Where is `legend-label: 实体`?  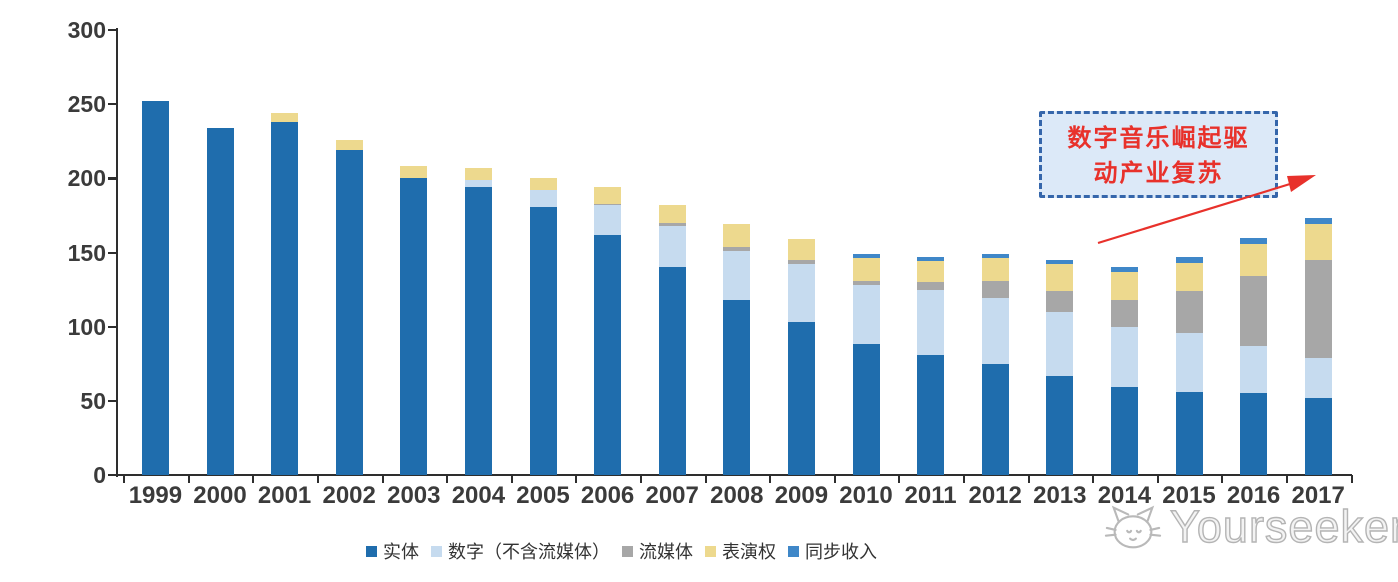 legend-label: 实体 is located at coordinates (401, 552).